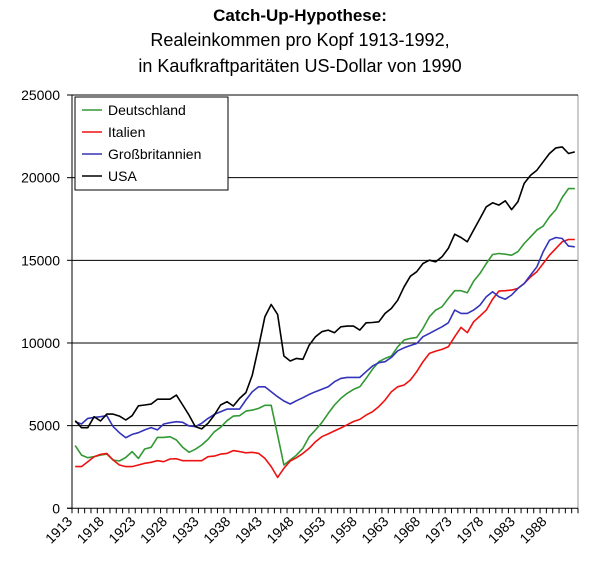  What do you see at coordinates (121, 529) in the screenshot?
I see `x-tick-label: 1923` at bounding box center [121, 529].